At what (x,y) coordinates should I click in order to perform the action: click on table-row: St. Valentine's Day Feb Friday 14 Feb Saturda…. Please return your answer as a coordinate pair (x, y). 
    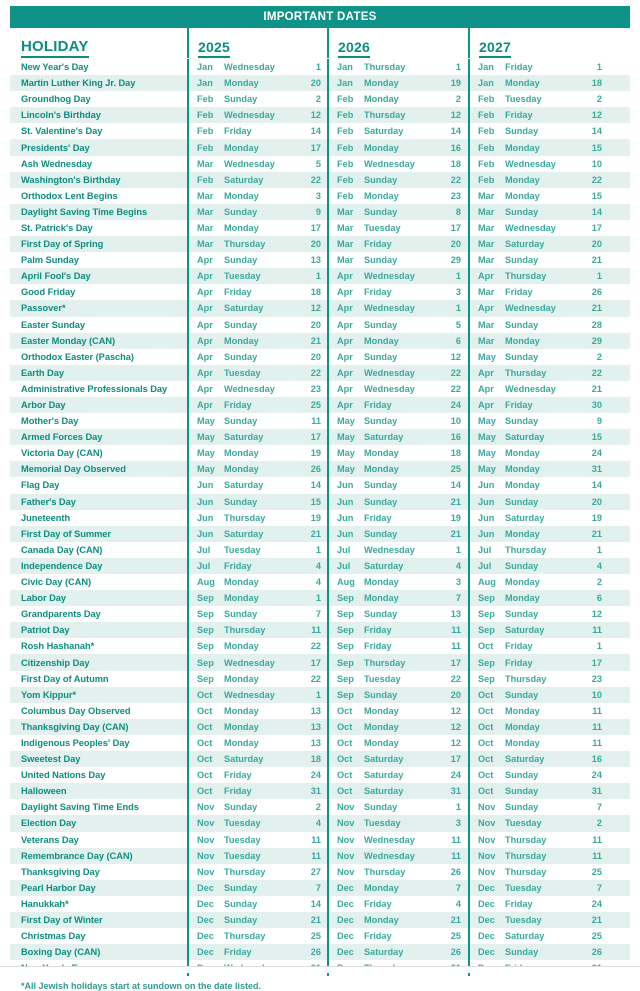
    Looking at the image, I should click on (320, 131).